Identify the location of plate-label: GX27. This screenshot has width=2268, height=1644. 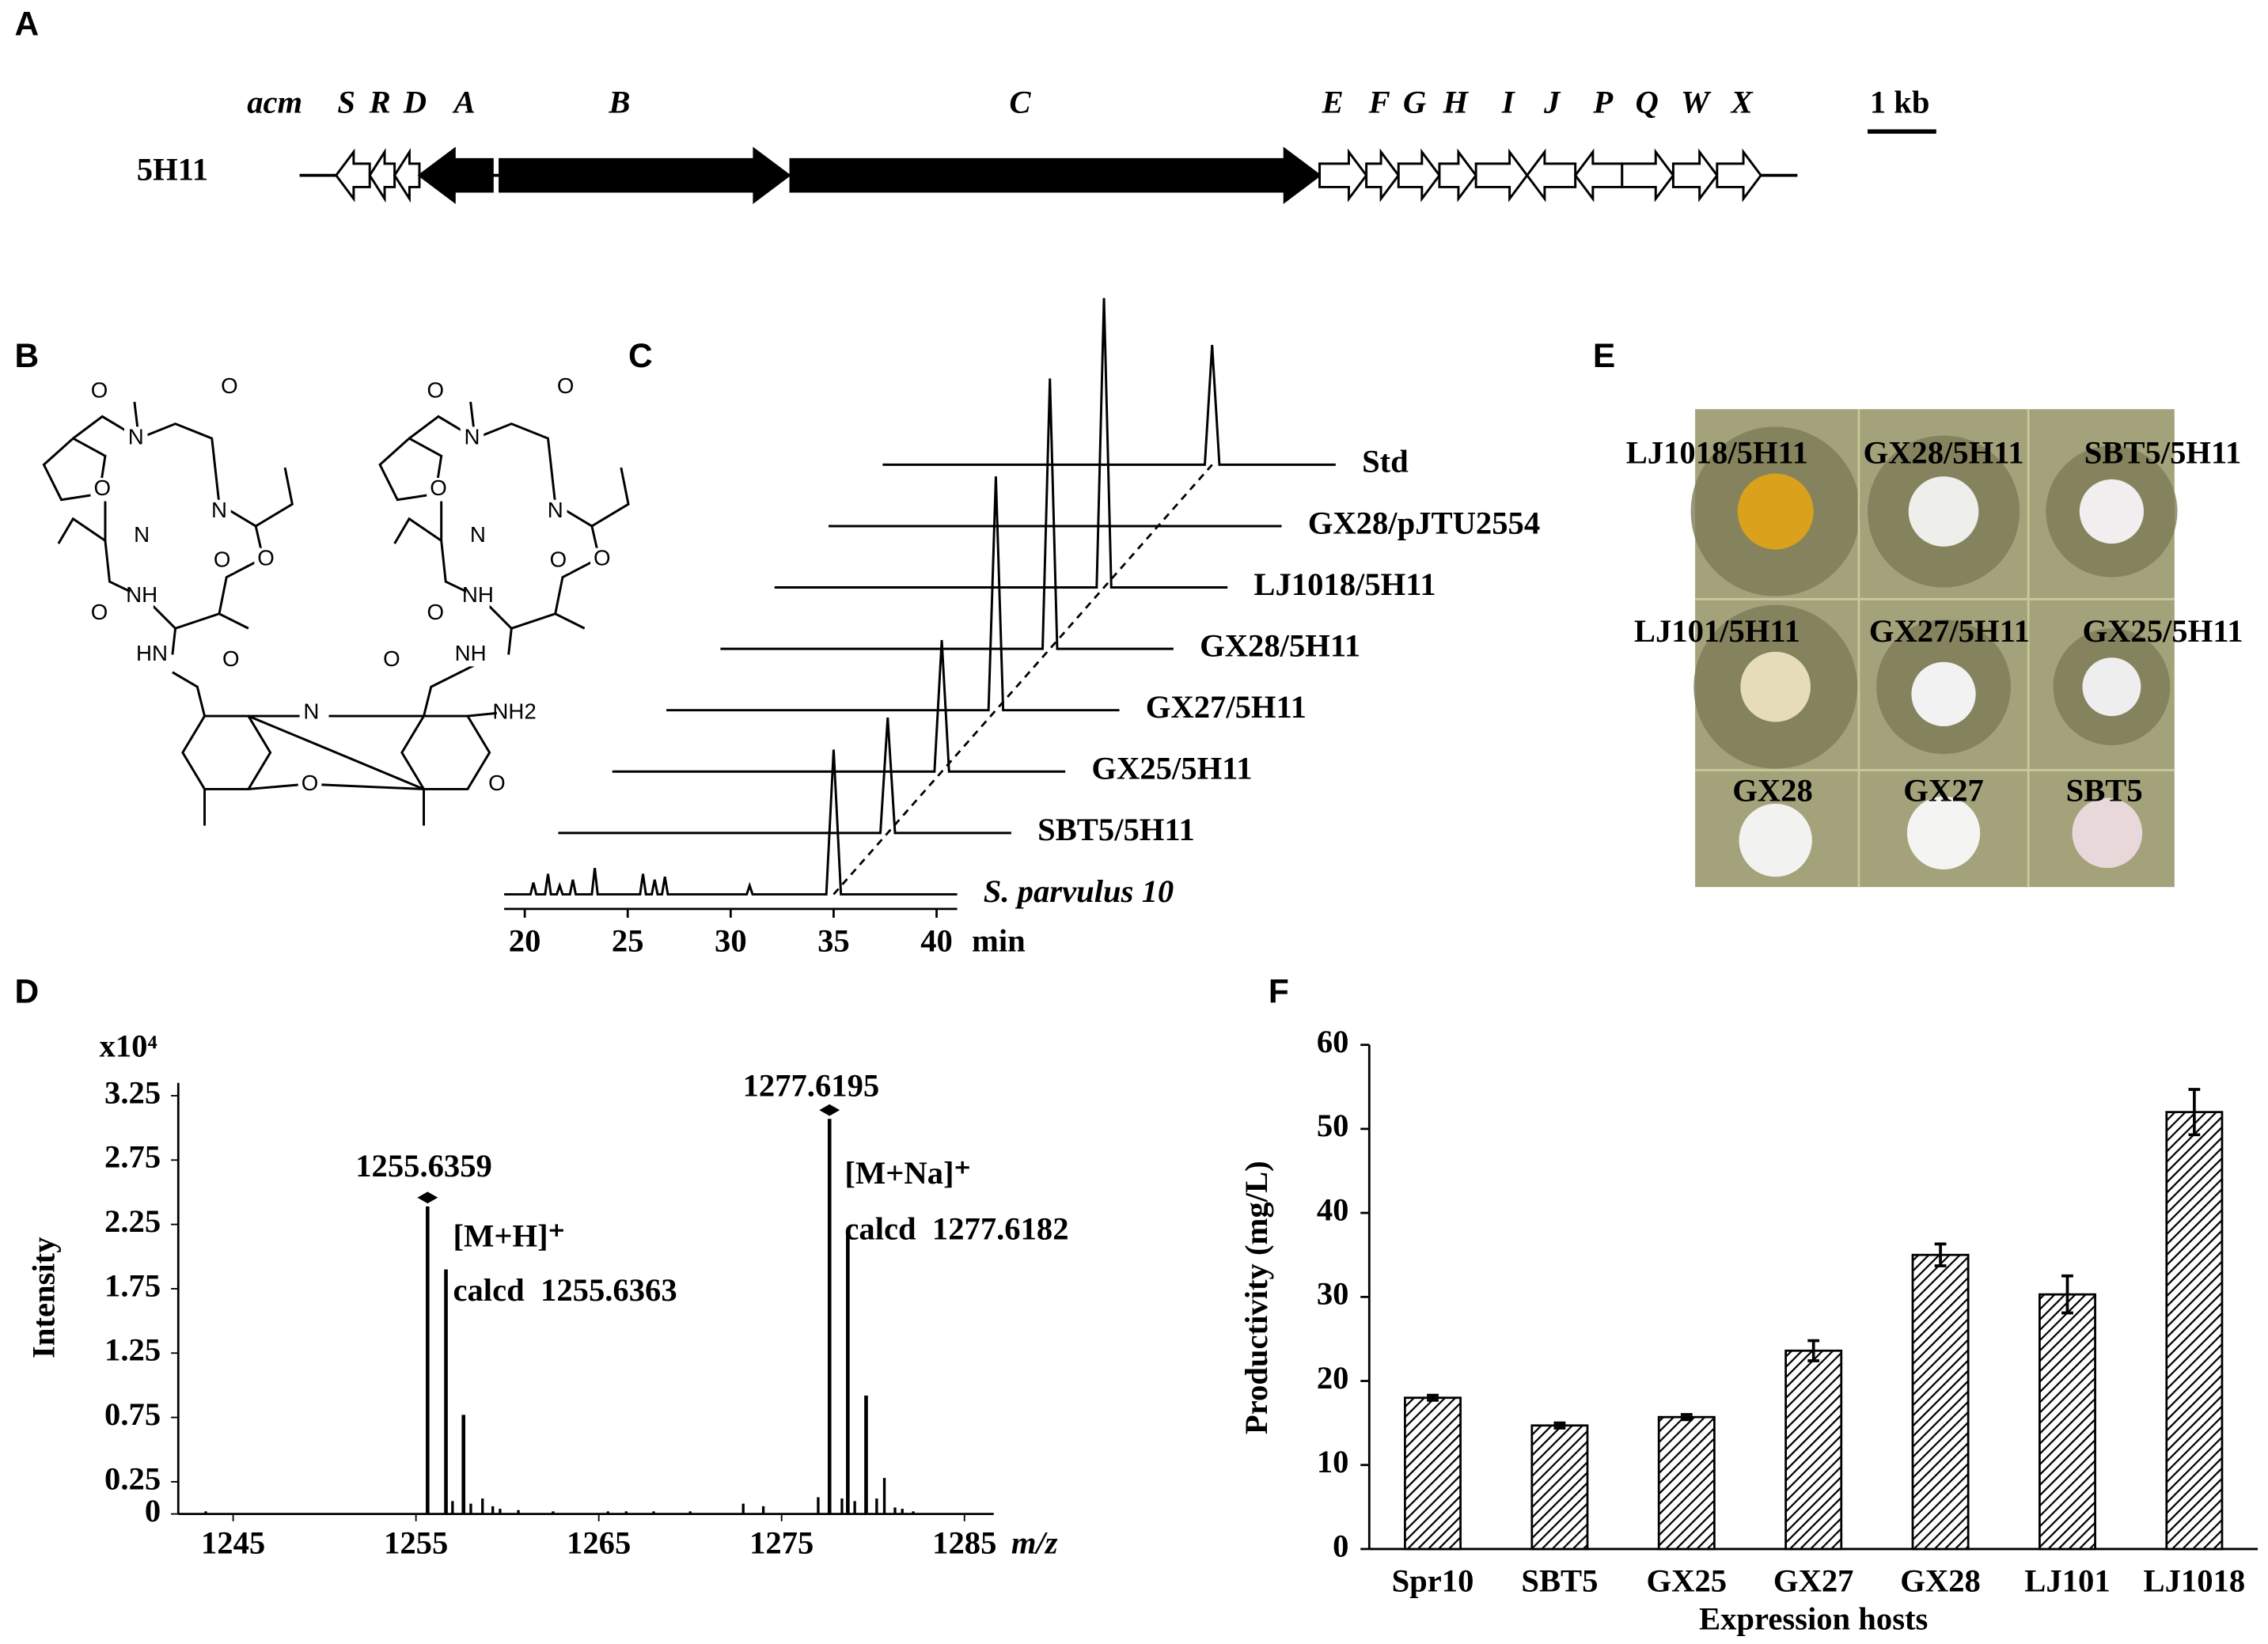
(1943, 790).